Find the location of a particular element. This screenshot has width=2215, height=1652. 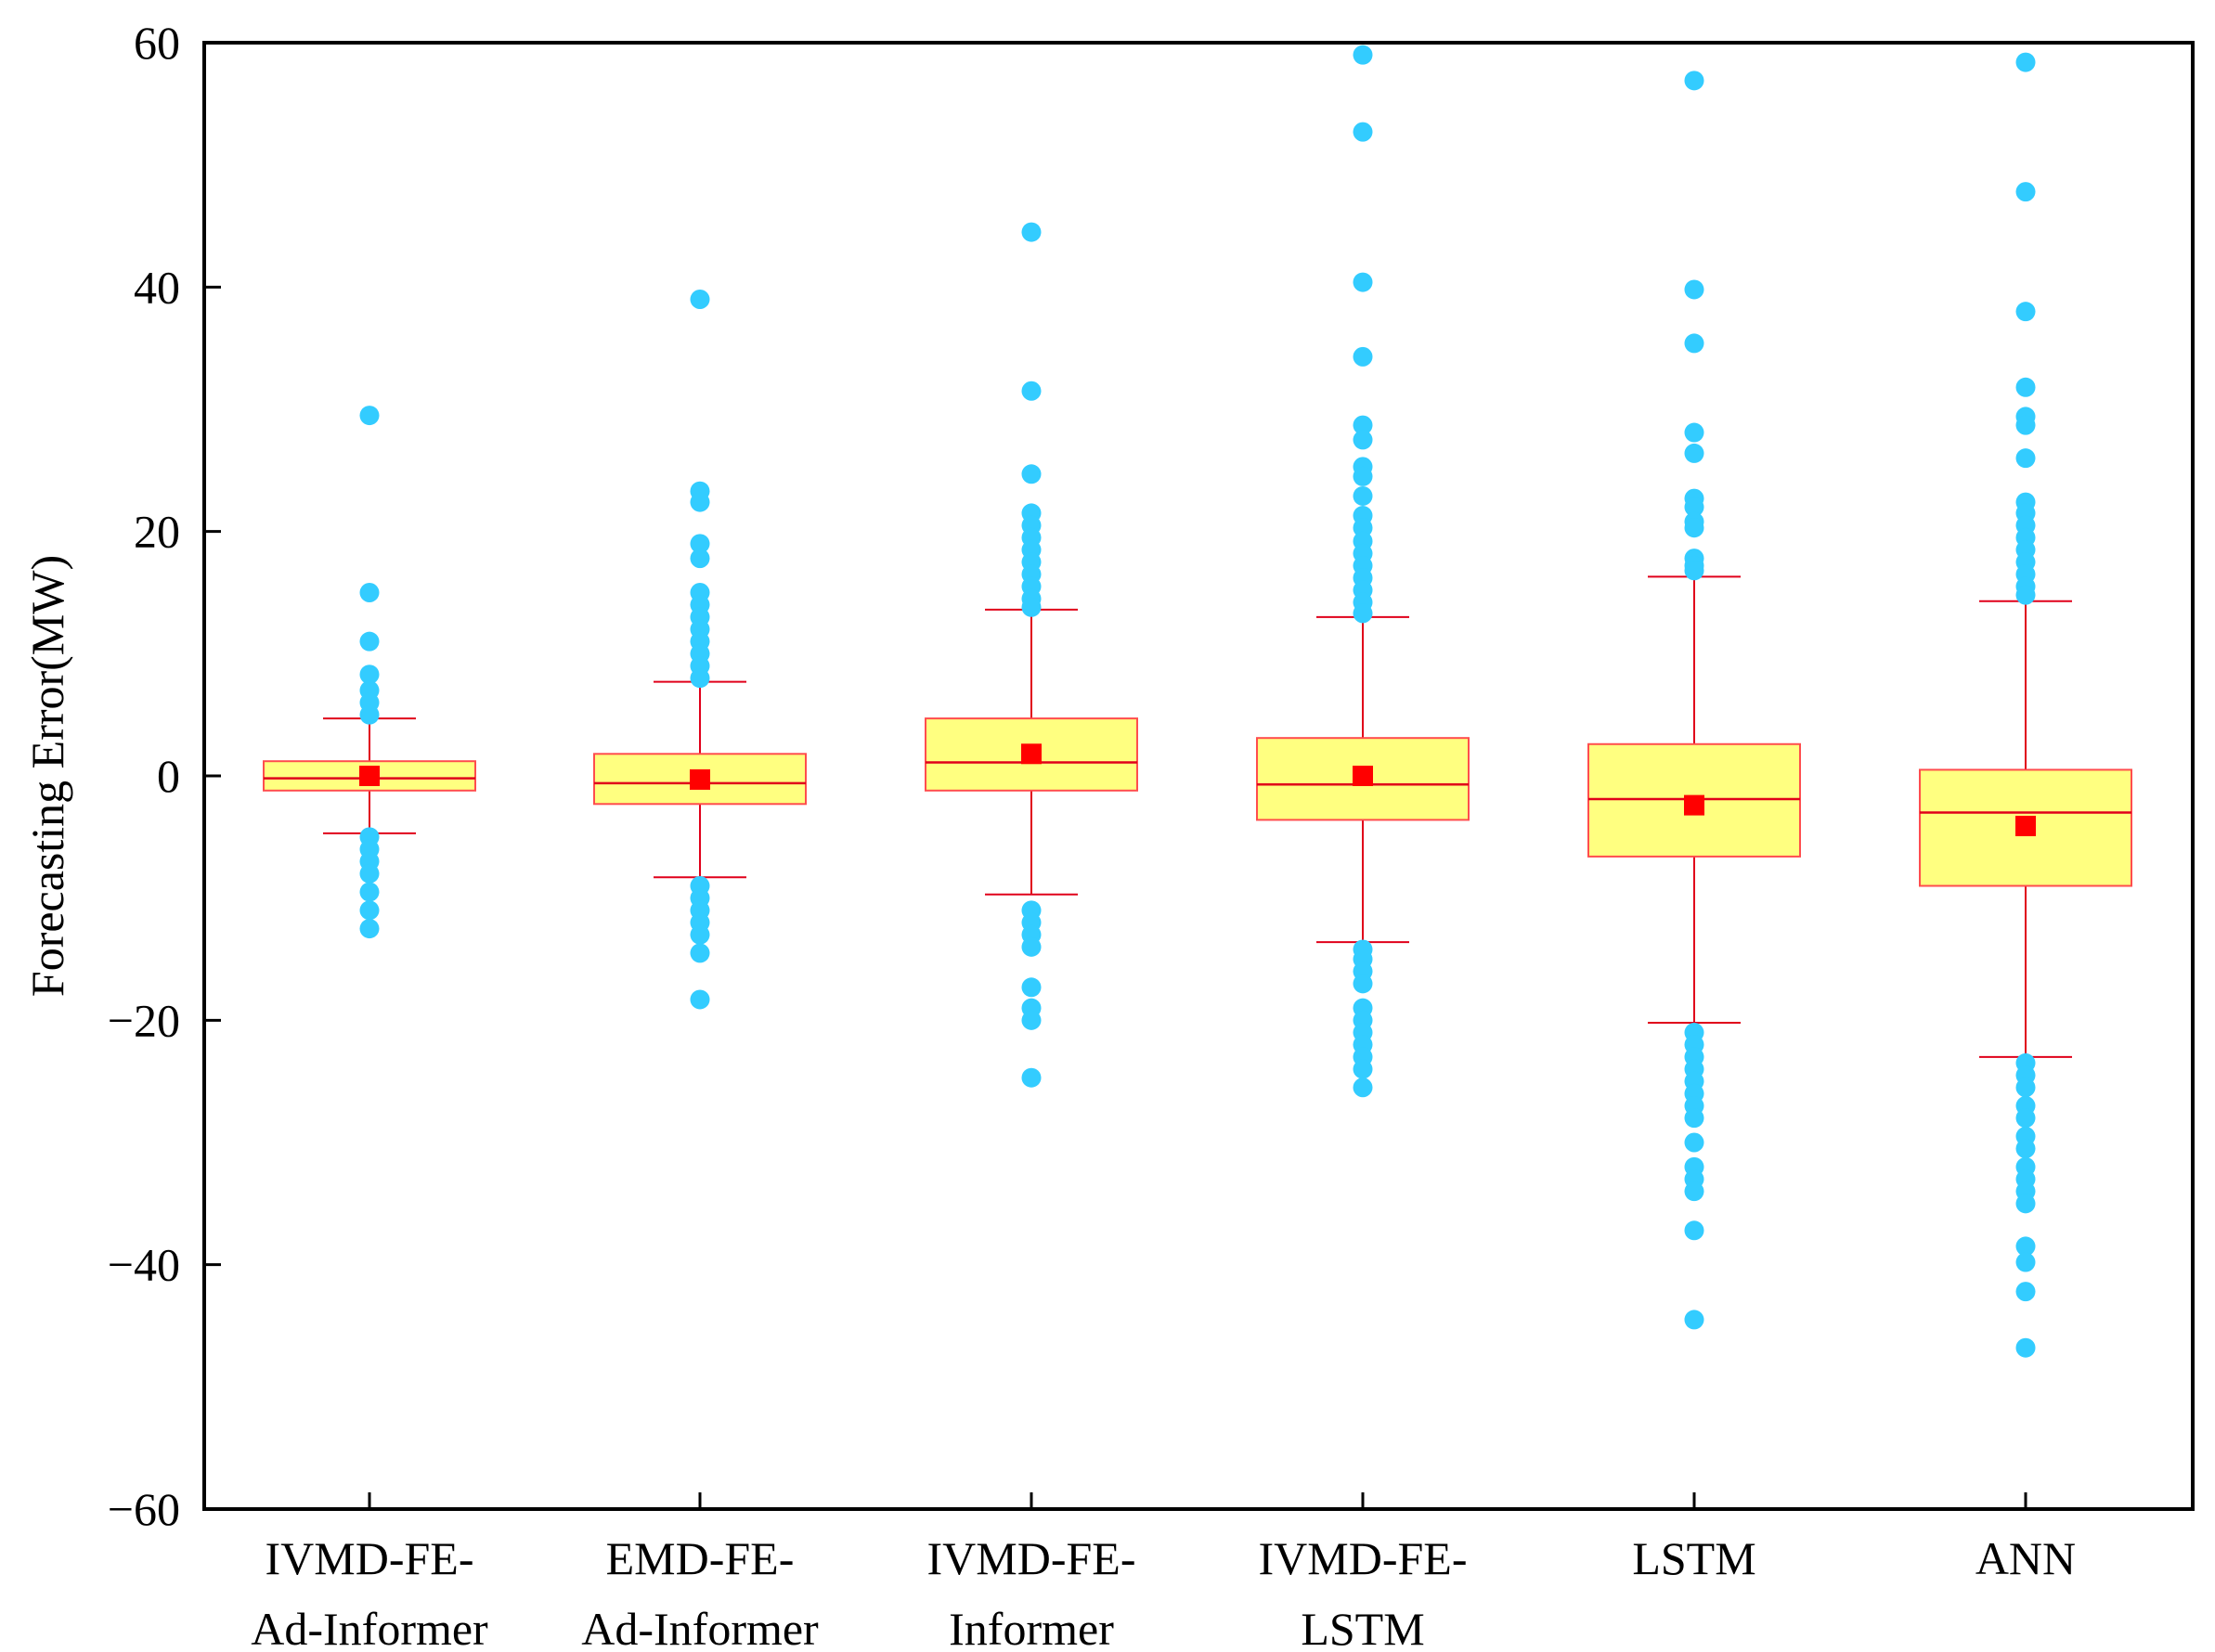

y-axis: −60 −40 −20 0 20 40 60 is located at coordinates (165, 776).